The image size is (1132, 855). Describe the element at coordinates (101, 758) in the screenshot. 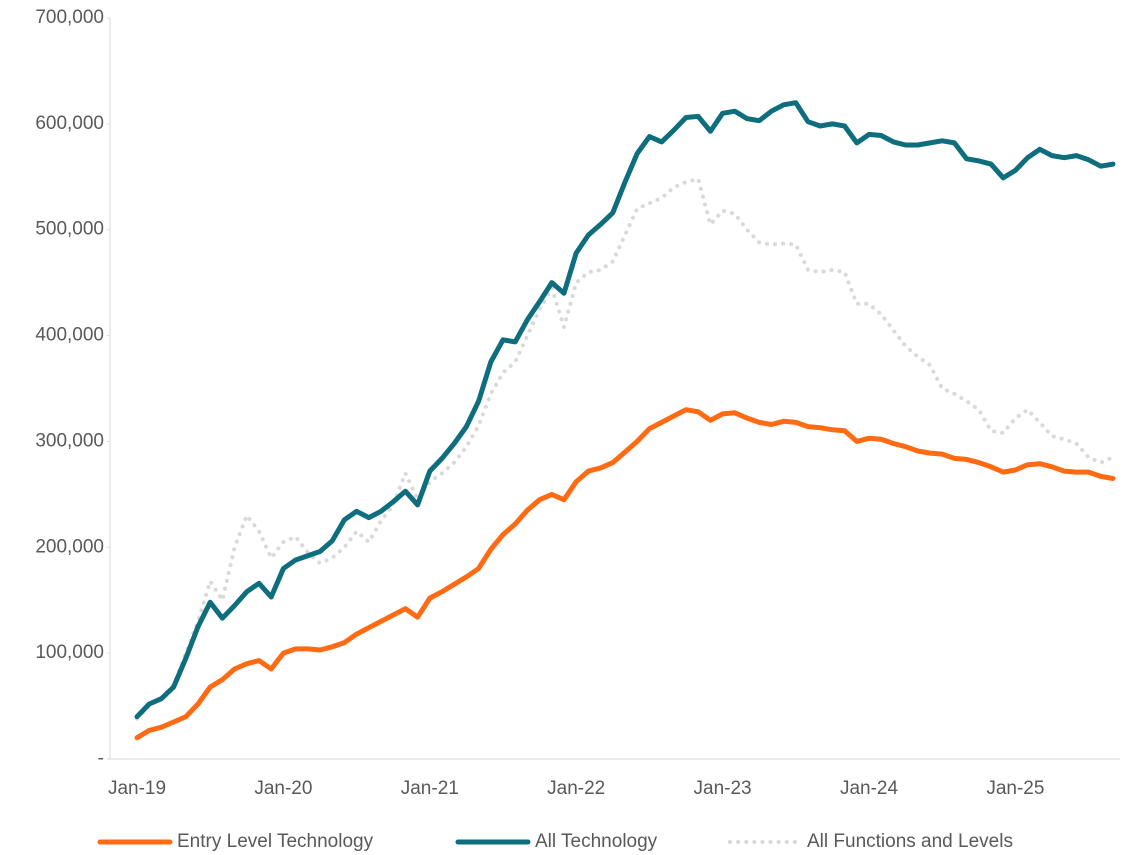

I see `y-tick-label: -` at that location.